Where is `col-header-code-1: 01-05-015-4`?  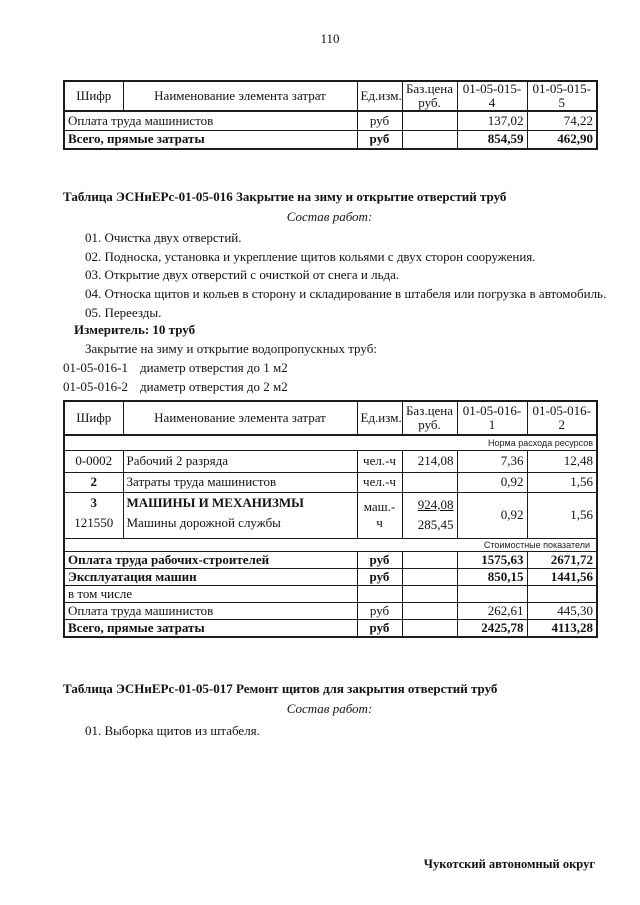
col-header-code-1: 01-05-015-4 is located at coordinates (492, 96).